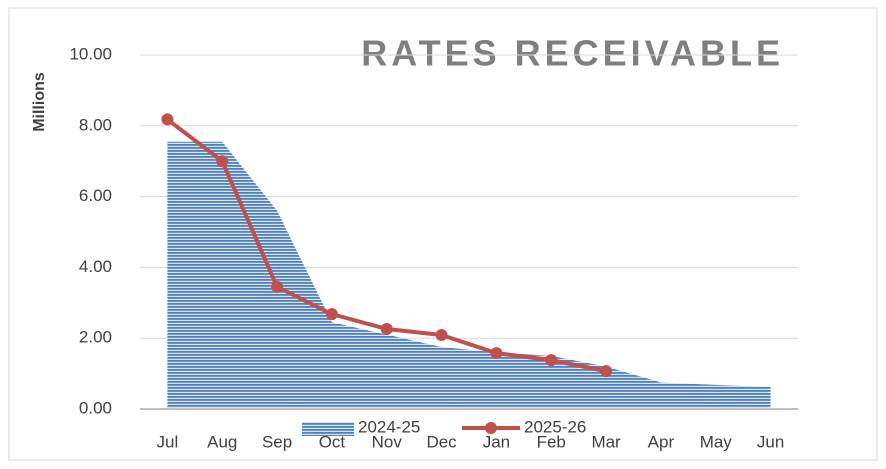 The height and width of the screenshot is (469, 886). What do you see at coordinates (95, 266) in the screenshot?
I see `y-tick-label: 4.00` at bounding box center [95, 266].